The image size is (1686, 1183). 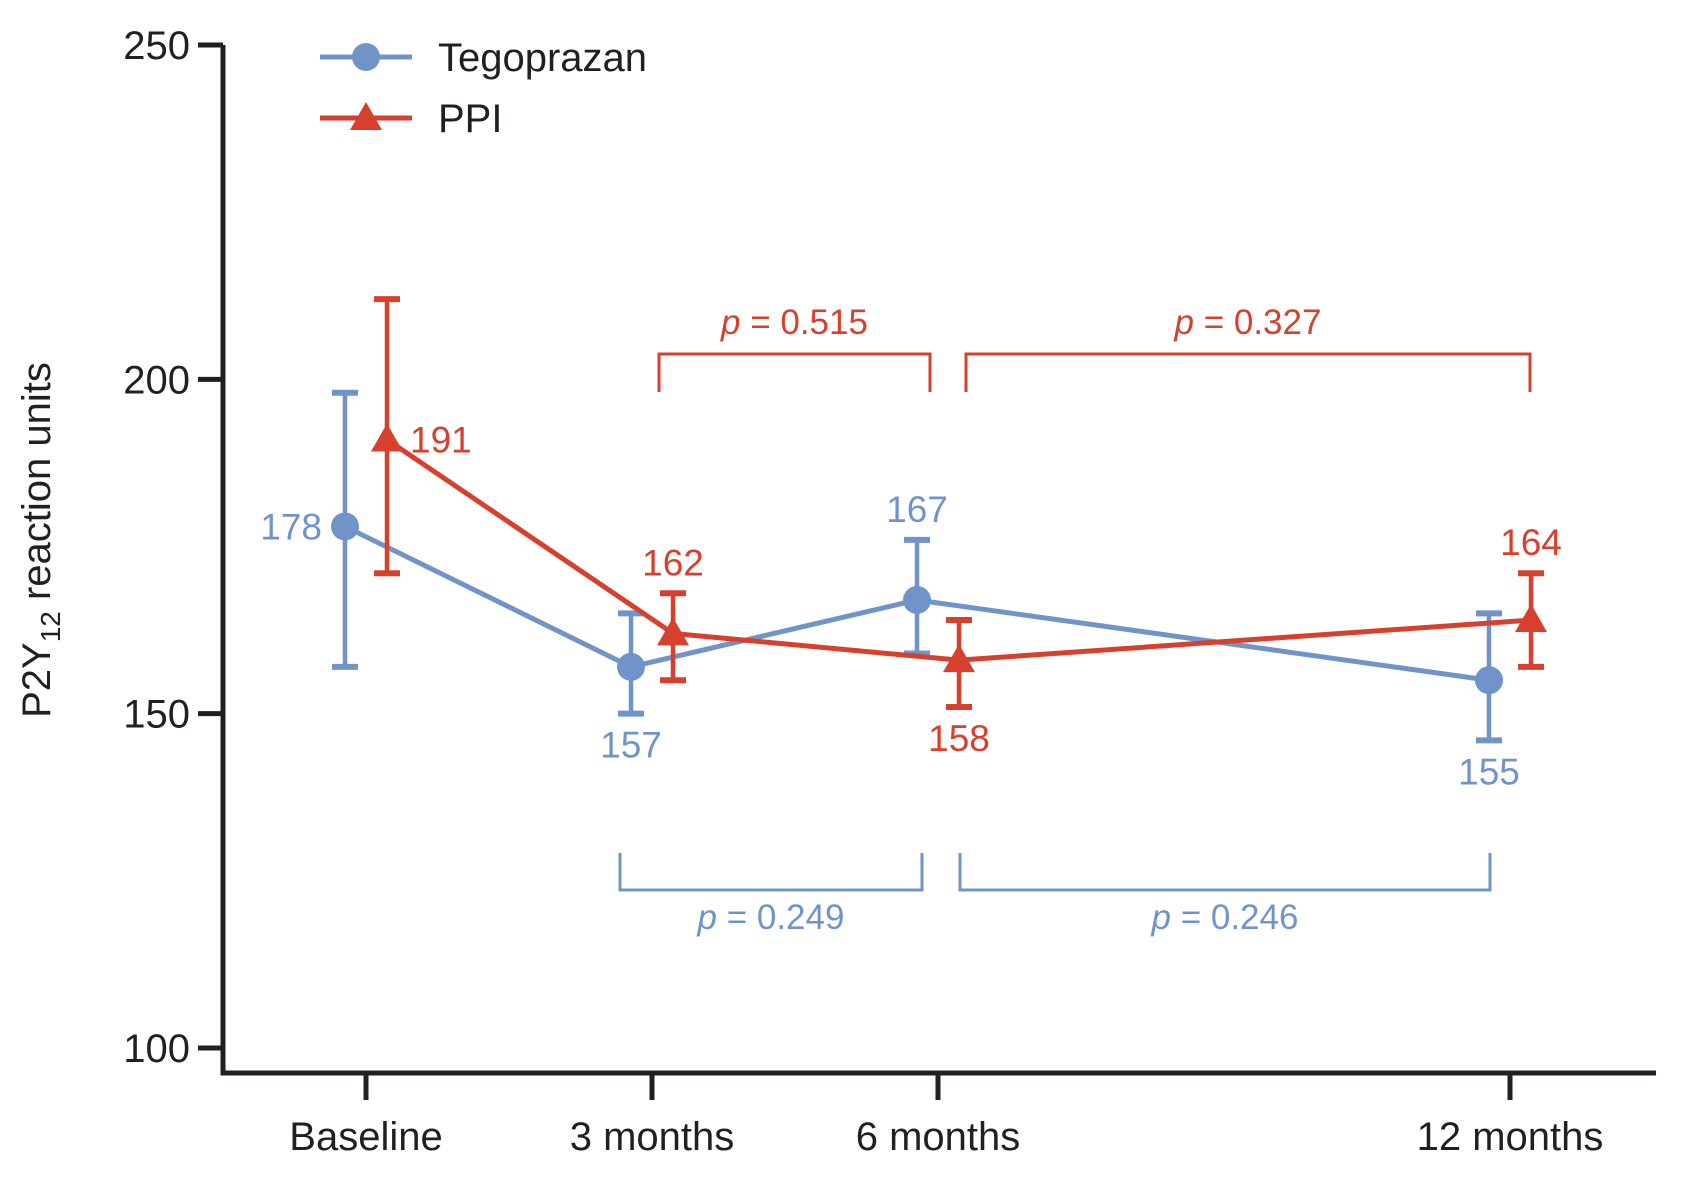 What do you see at coordinates (441, 440) in the screenshot?
I see `data-point-label: 191` at bounding box center [441, 440].